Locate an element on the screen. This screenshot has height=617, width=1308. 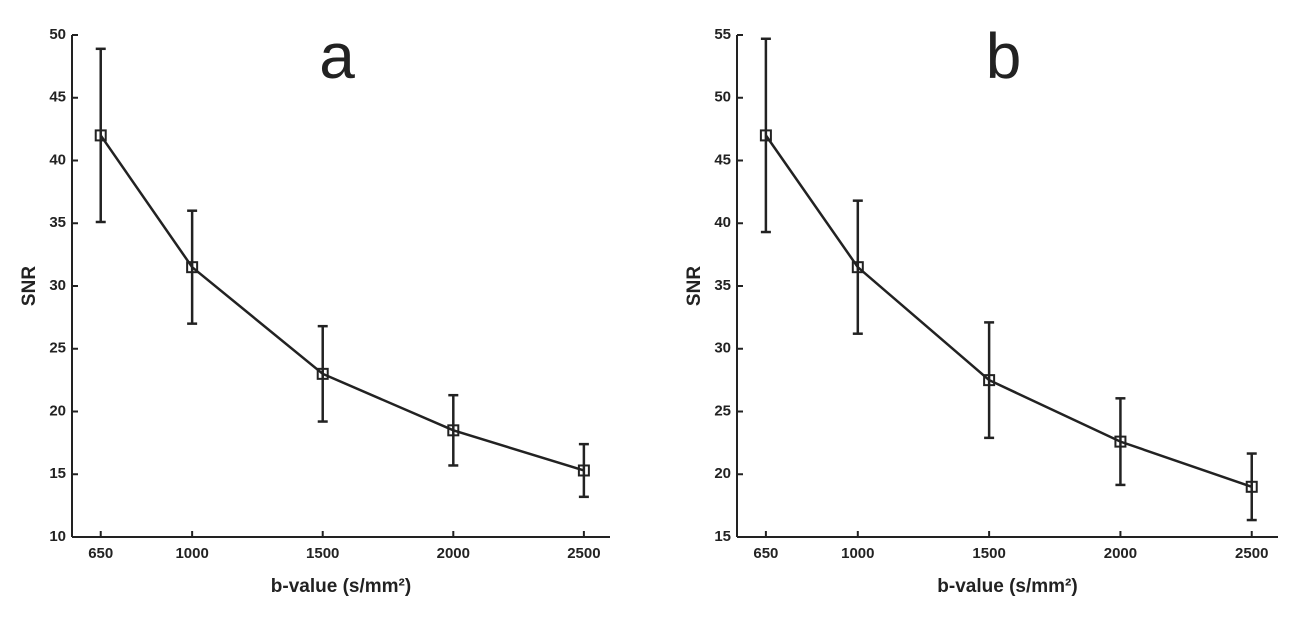
y-tick-label: 55 is located at coordinates (722, 34).